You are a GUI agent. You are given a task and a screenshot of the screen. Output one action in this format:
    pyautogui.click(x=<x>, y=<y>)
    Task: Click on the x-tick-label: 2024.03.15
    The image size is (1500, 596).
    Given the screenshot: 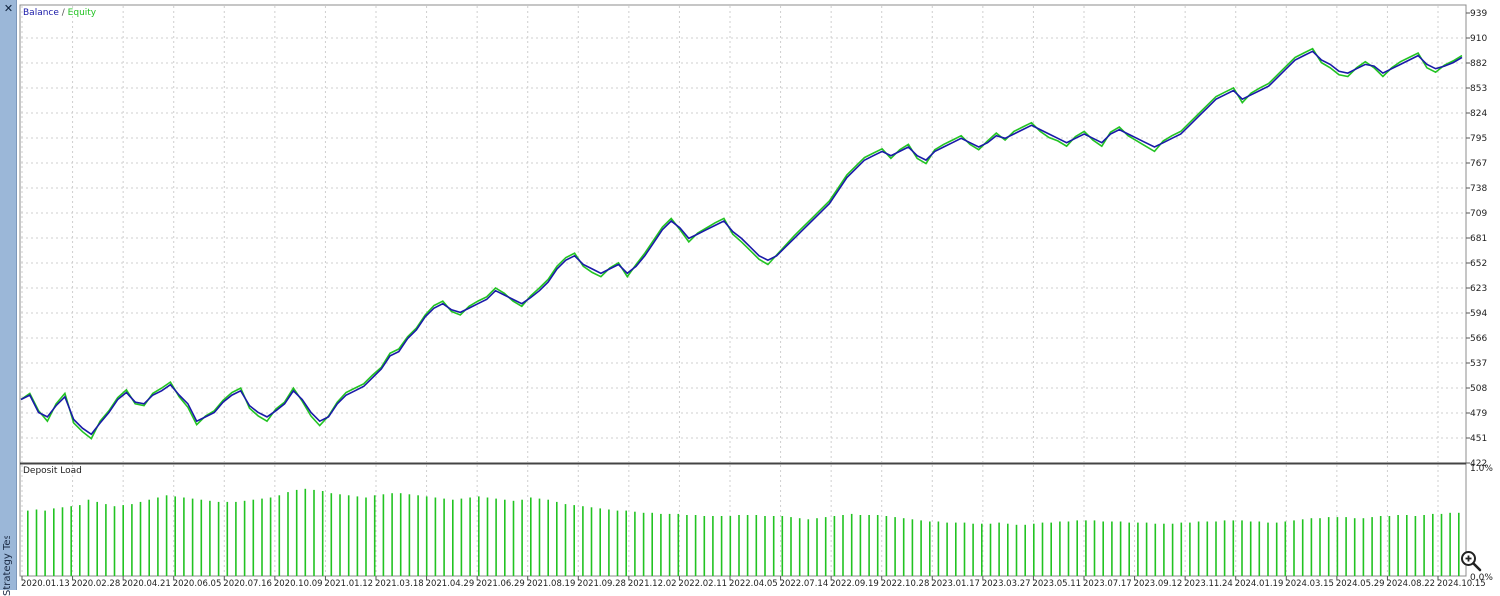 What is the action you would take?
    pyautogui.click(x=1309, y=584)
    